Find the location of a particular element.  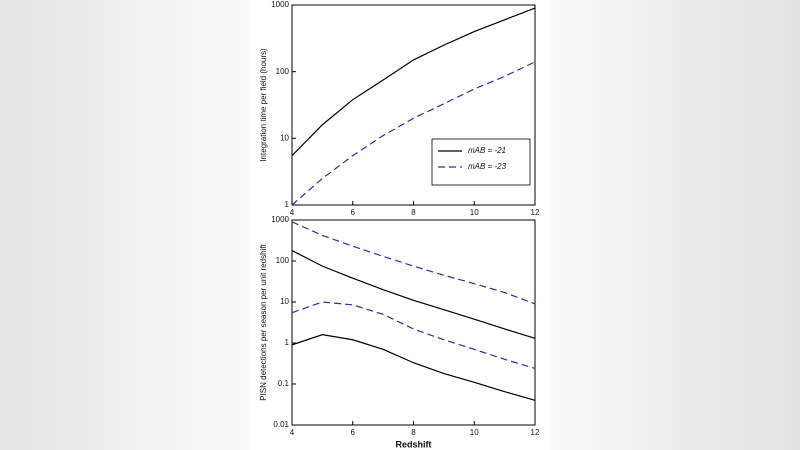

legend-label: mAB = -21 is located at coordinates (487, 150).